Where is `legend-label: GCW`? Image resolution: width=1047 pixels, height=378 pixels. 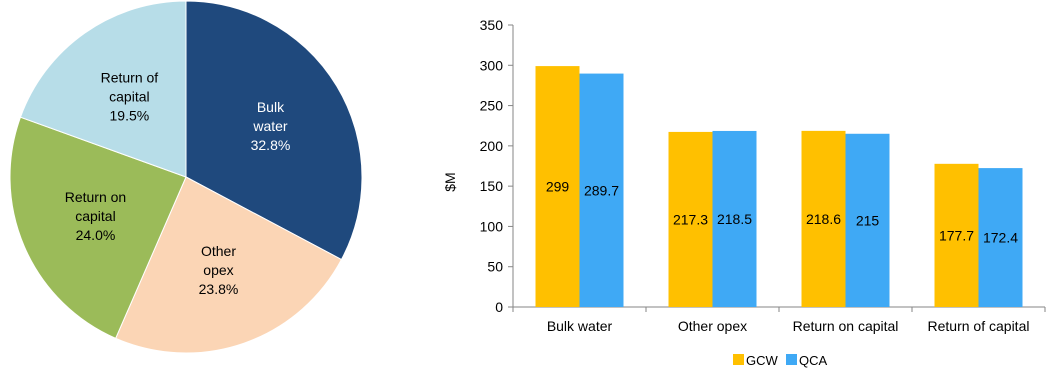
legend-label: GCW is located at coordinates (762, 360).